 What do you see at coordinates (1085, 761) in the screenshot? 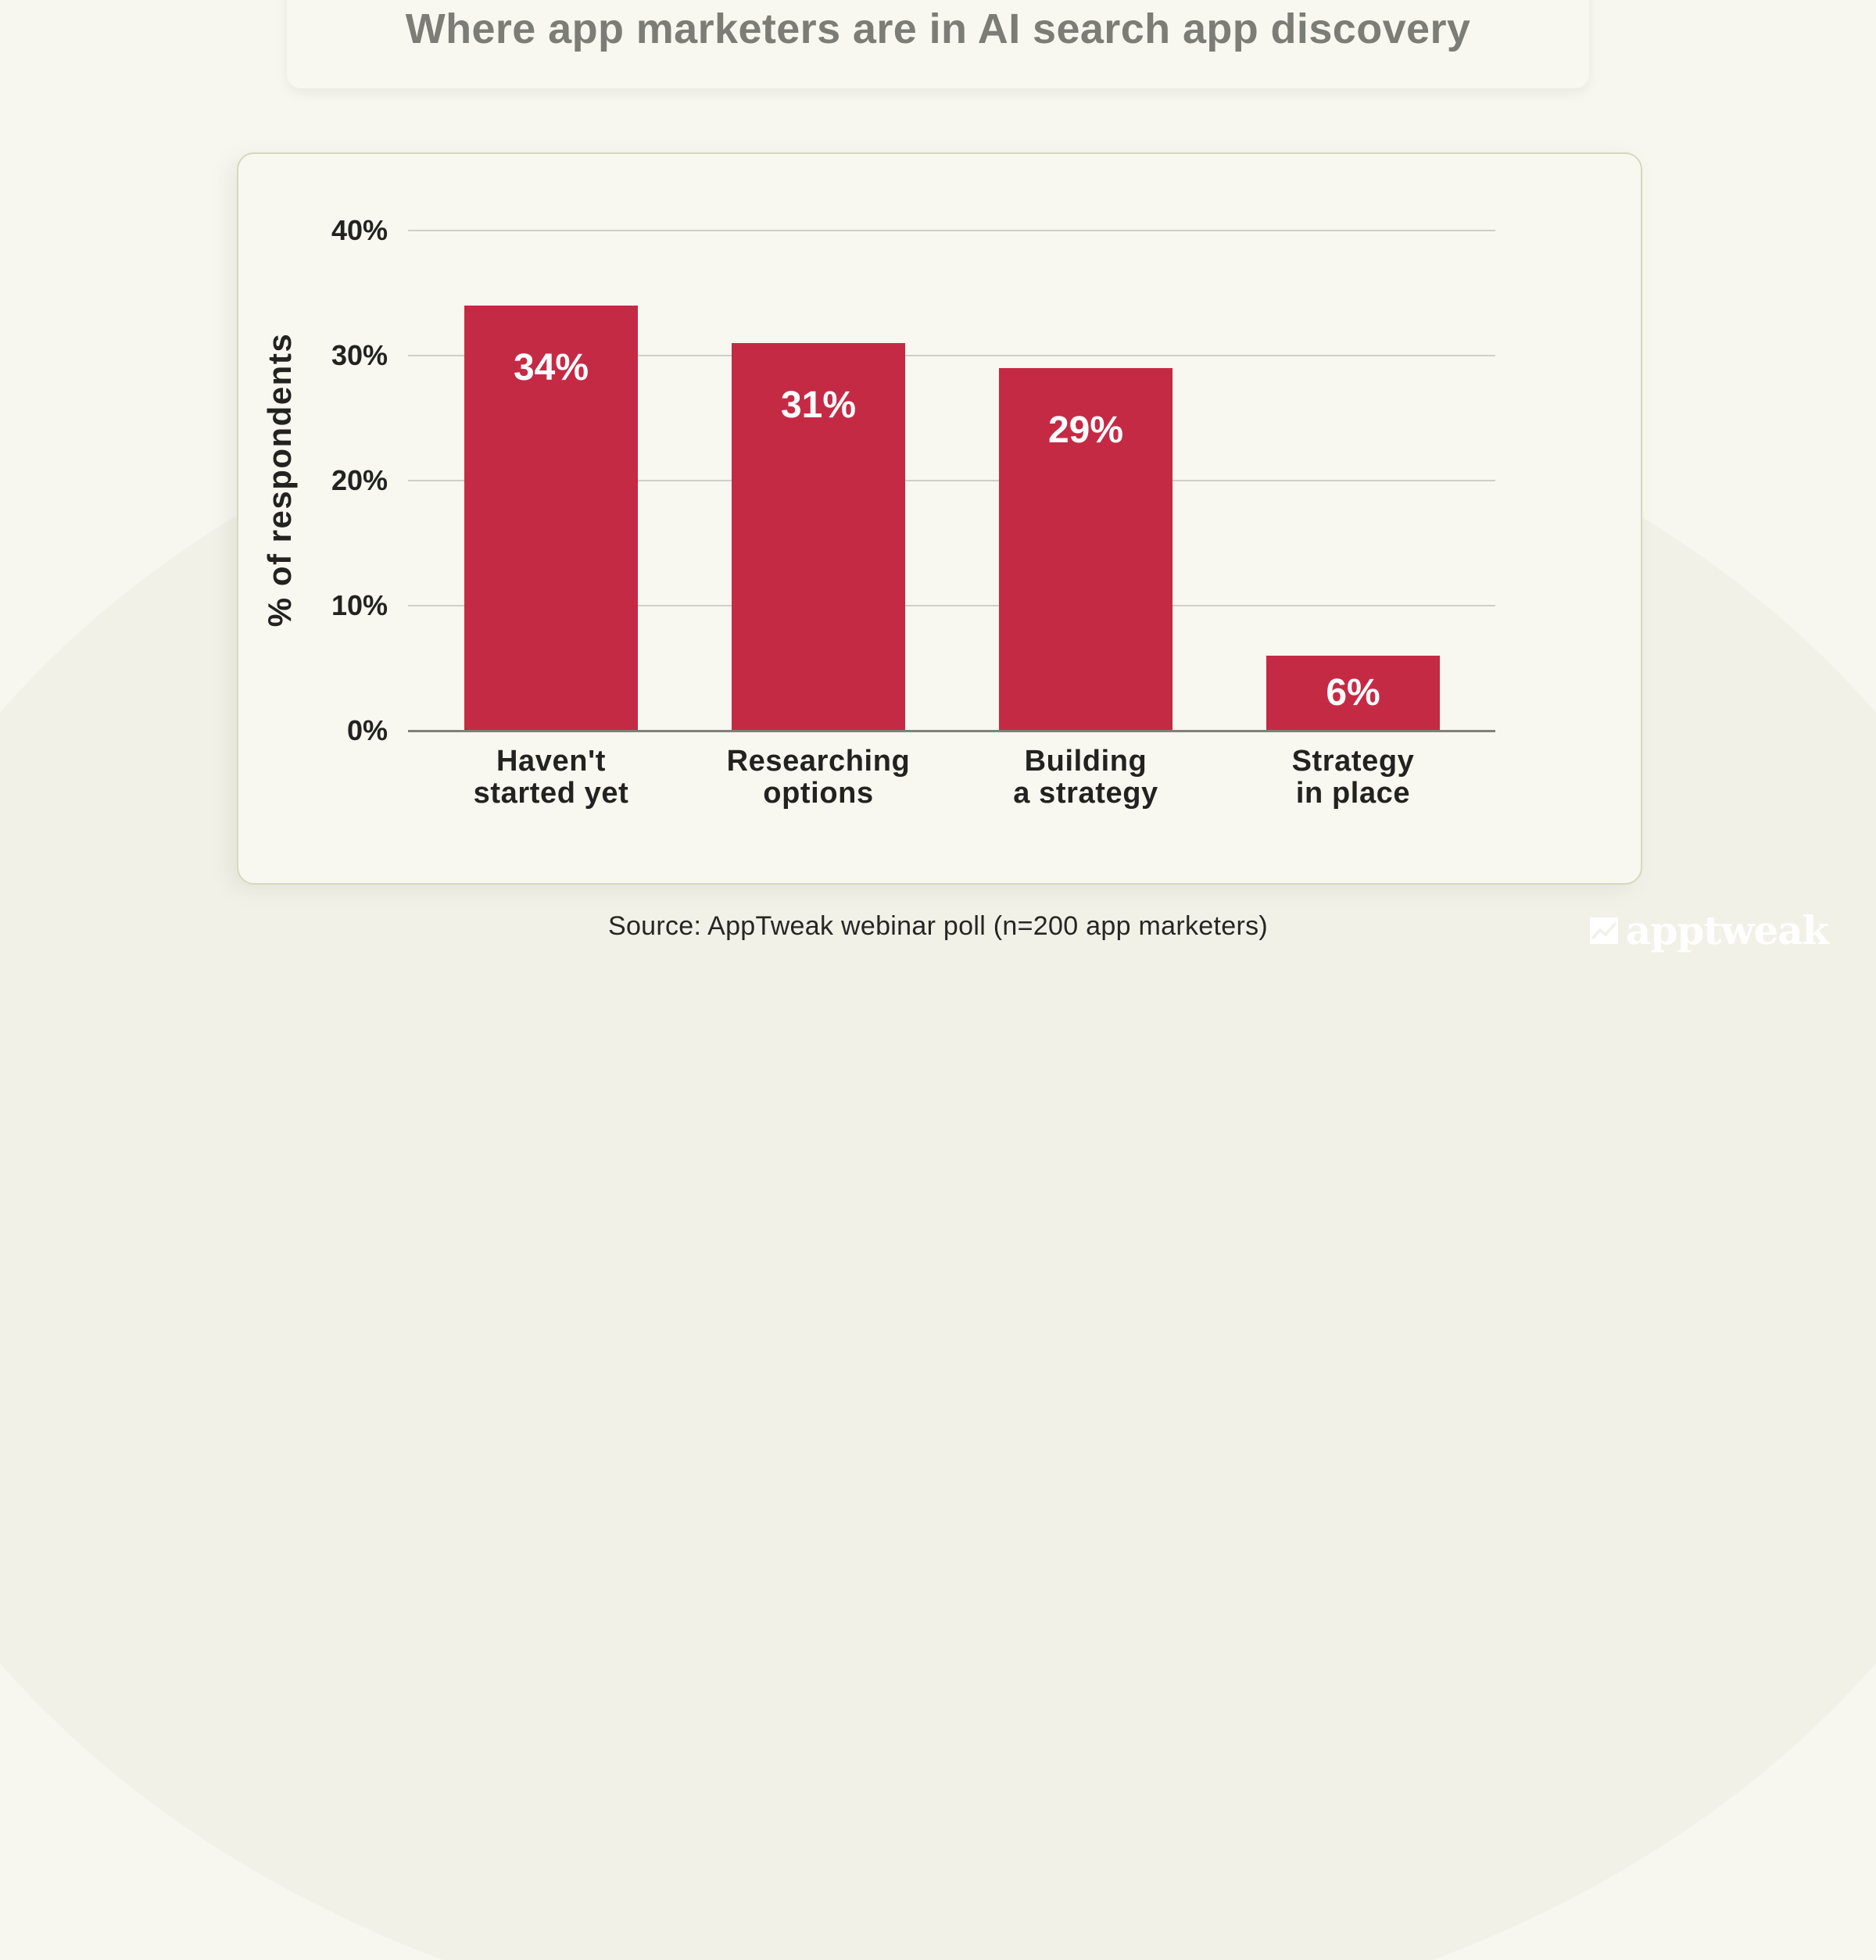
I see `x-category-label-line: Building` at bounding box center [1085, 761].